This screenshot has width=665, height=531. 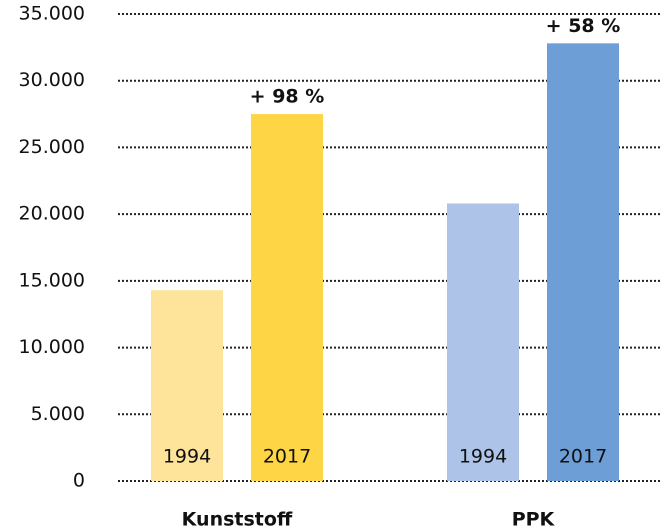 I want to click on annotation: + 58 %, so click(x=583, y=26).